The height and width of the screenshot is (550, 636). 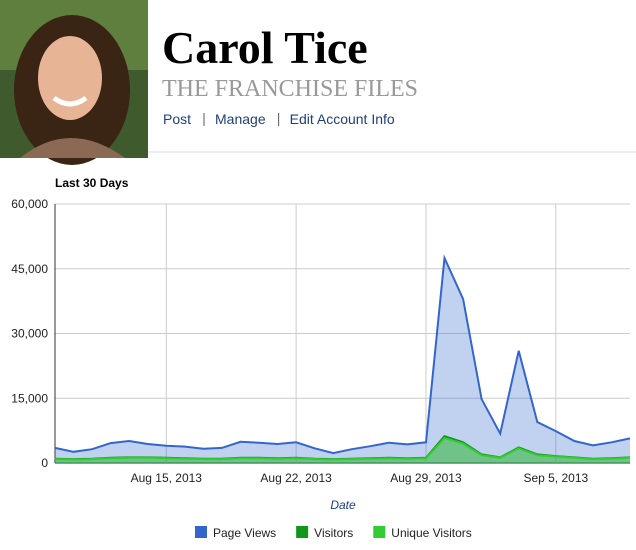 What do you see at coordinates (29, 334) in the screenshot?
I see `y-tick-label: 30,000` at bounding box center [29, 334].